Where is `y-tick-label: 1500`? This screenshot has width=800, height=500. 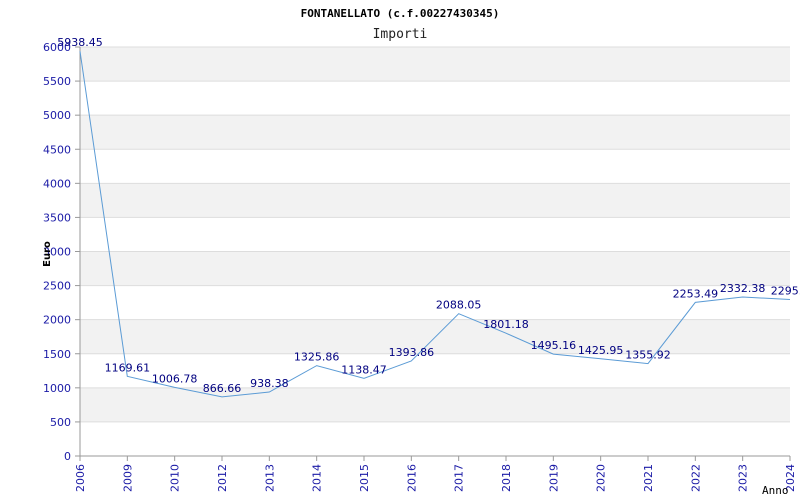 y-tick-label: 1500 is located at coordinates (57, 354).